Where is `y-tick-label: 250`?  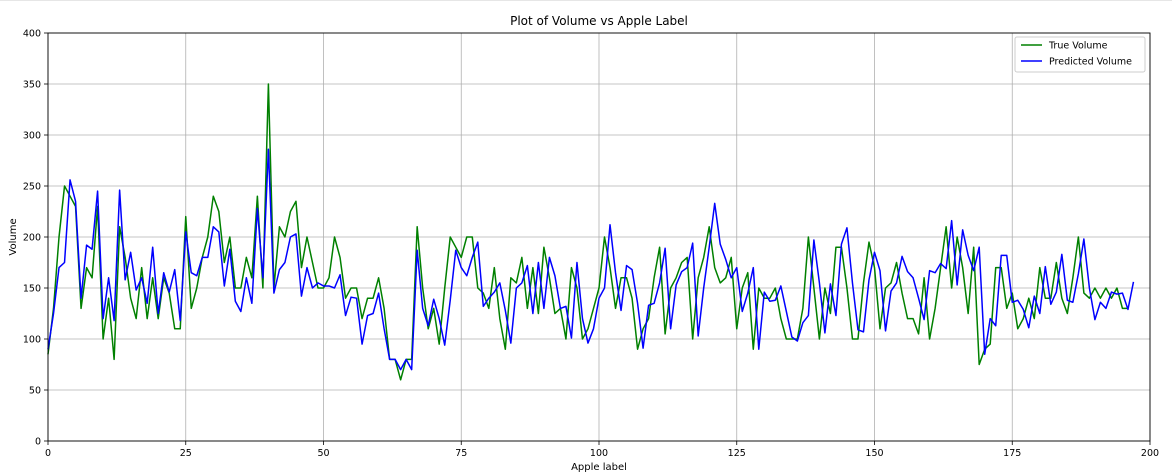 y-tick-label: 250 is located at coordinates (32, 187).